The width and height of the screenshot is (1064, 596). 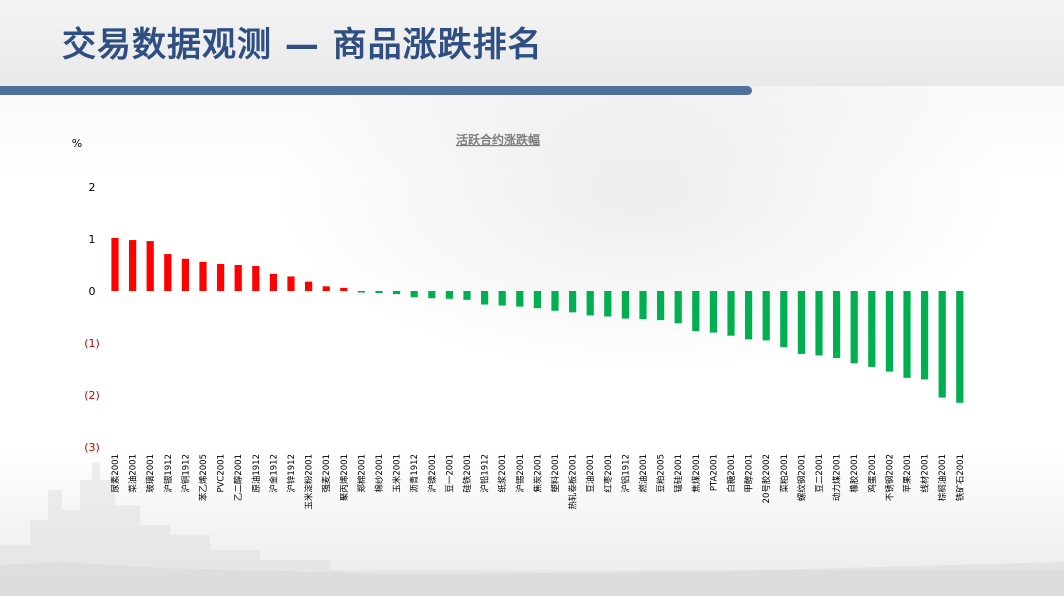 What do you see at coordinates (77, 143) in the screenshot?
I see `y-axis-unit-label: %` at bounding box center [77, 143].